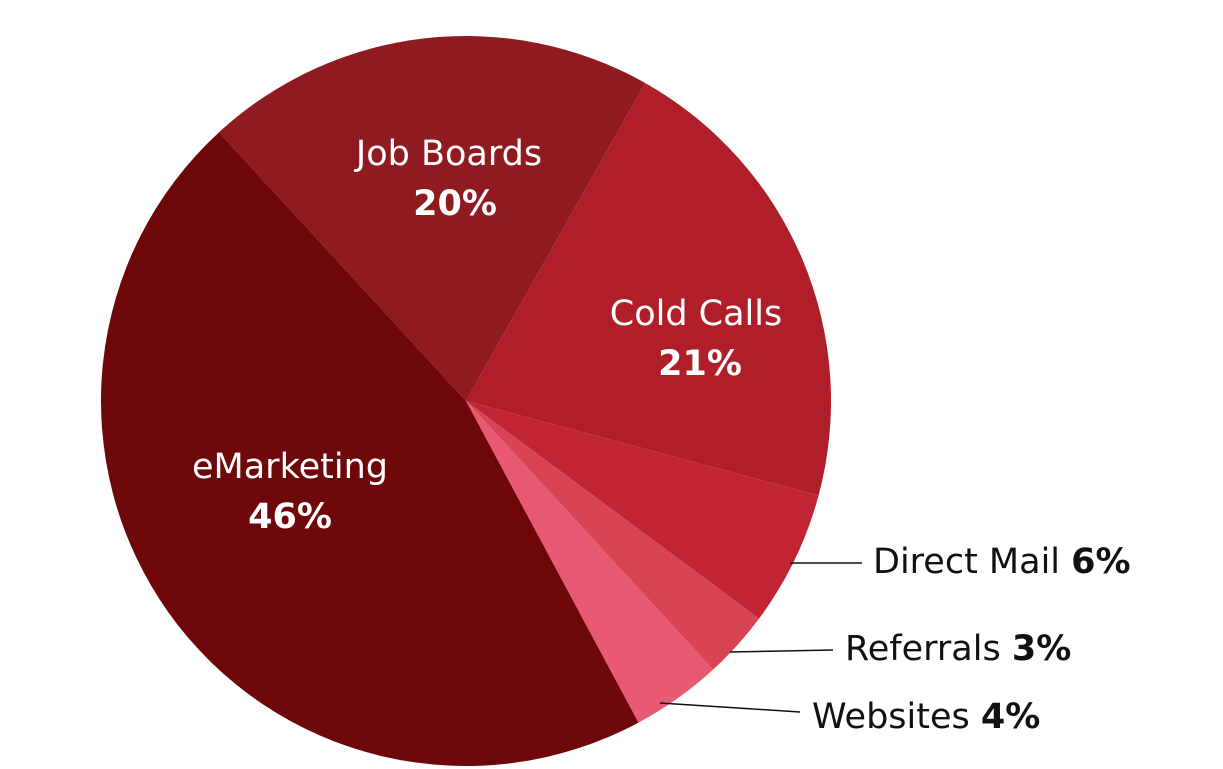 This screenshot has width=1223, height=769. I want to click on slice-label: Job Boards, so click(448, 154).